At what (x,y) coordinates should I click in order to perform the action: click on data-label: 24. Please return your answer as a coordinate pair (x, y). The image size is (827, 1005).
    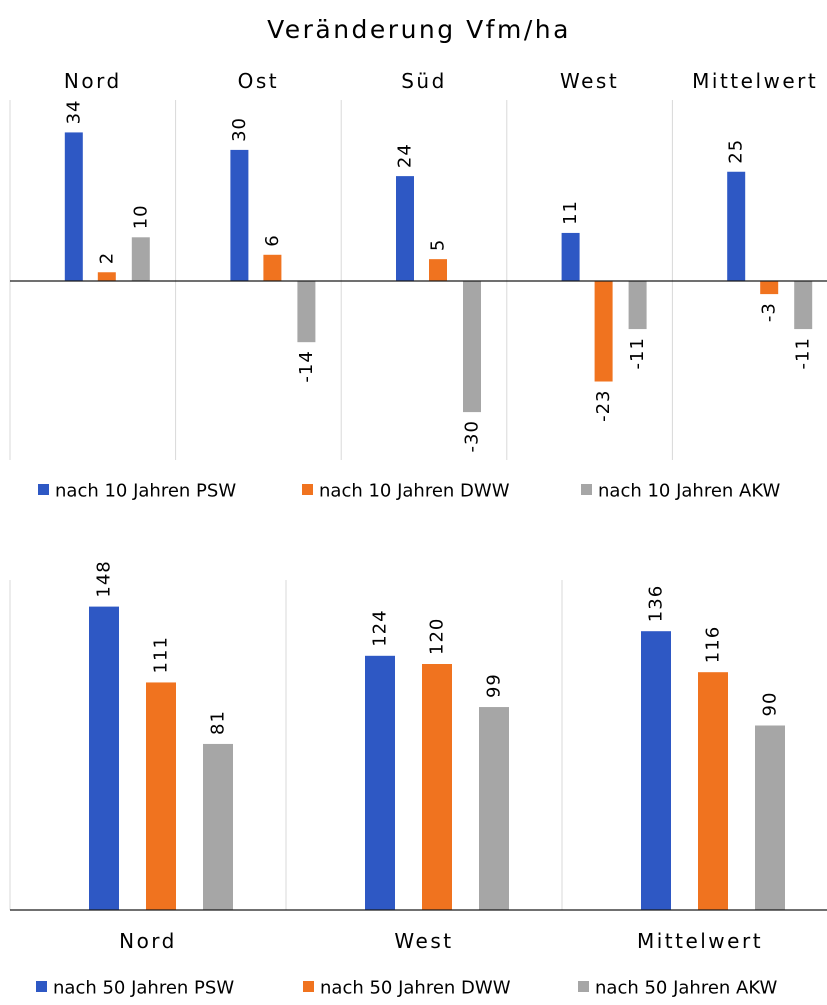
    Looking at the image, I should click on (405, 155).